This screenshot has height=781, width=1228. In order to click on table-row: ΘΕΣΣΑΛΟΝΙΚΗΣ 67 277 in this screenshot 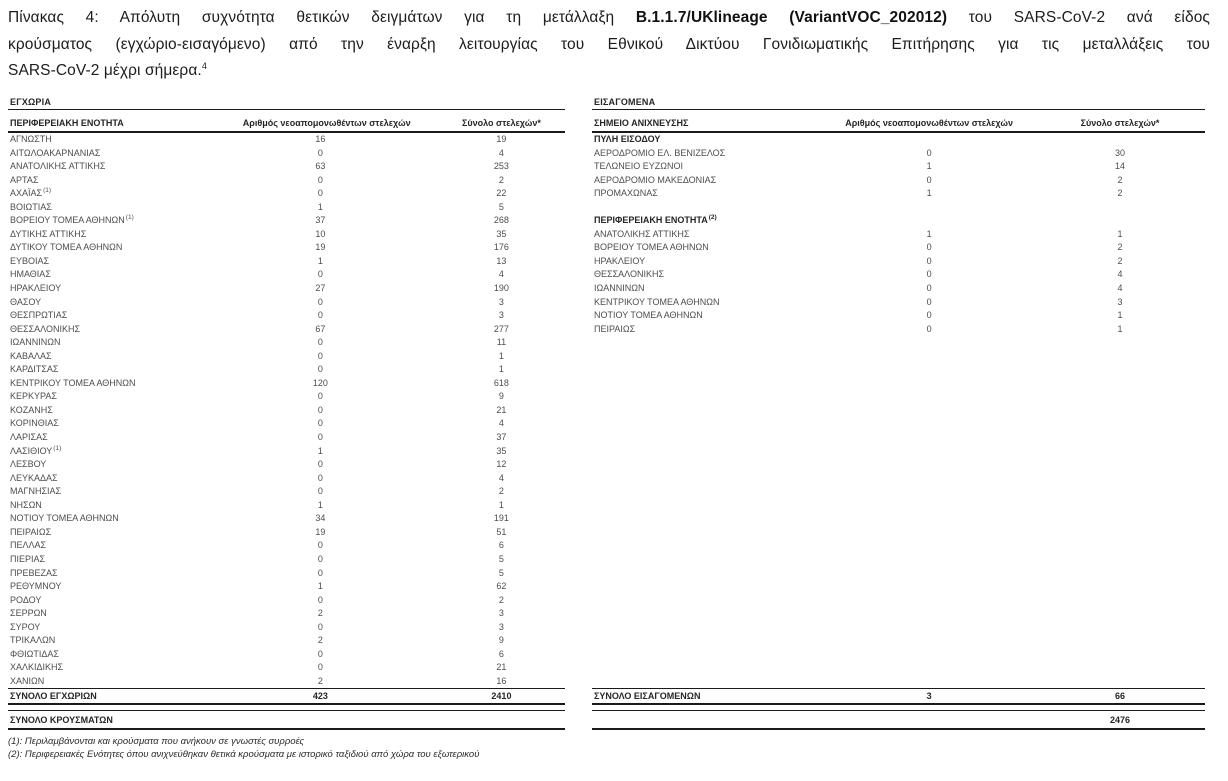, I will do `click(286, 330)`.